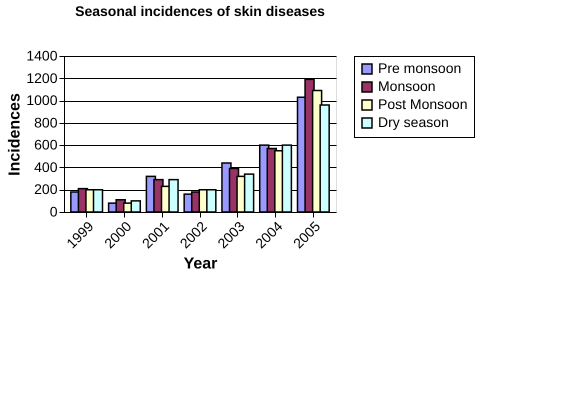 The width and height of the screenshot is (563, 402). Describe the element at coordinates (46, 189) in the screenshot. I see `y-tick-label: 200` at that location.